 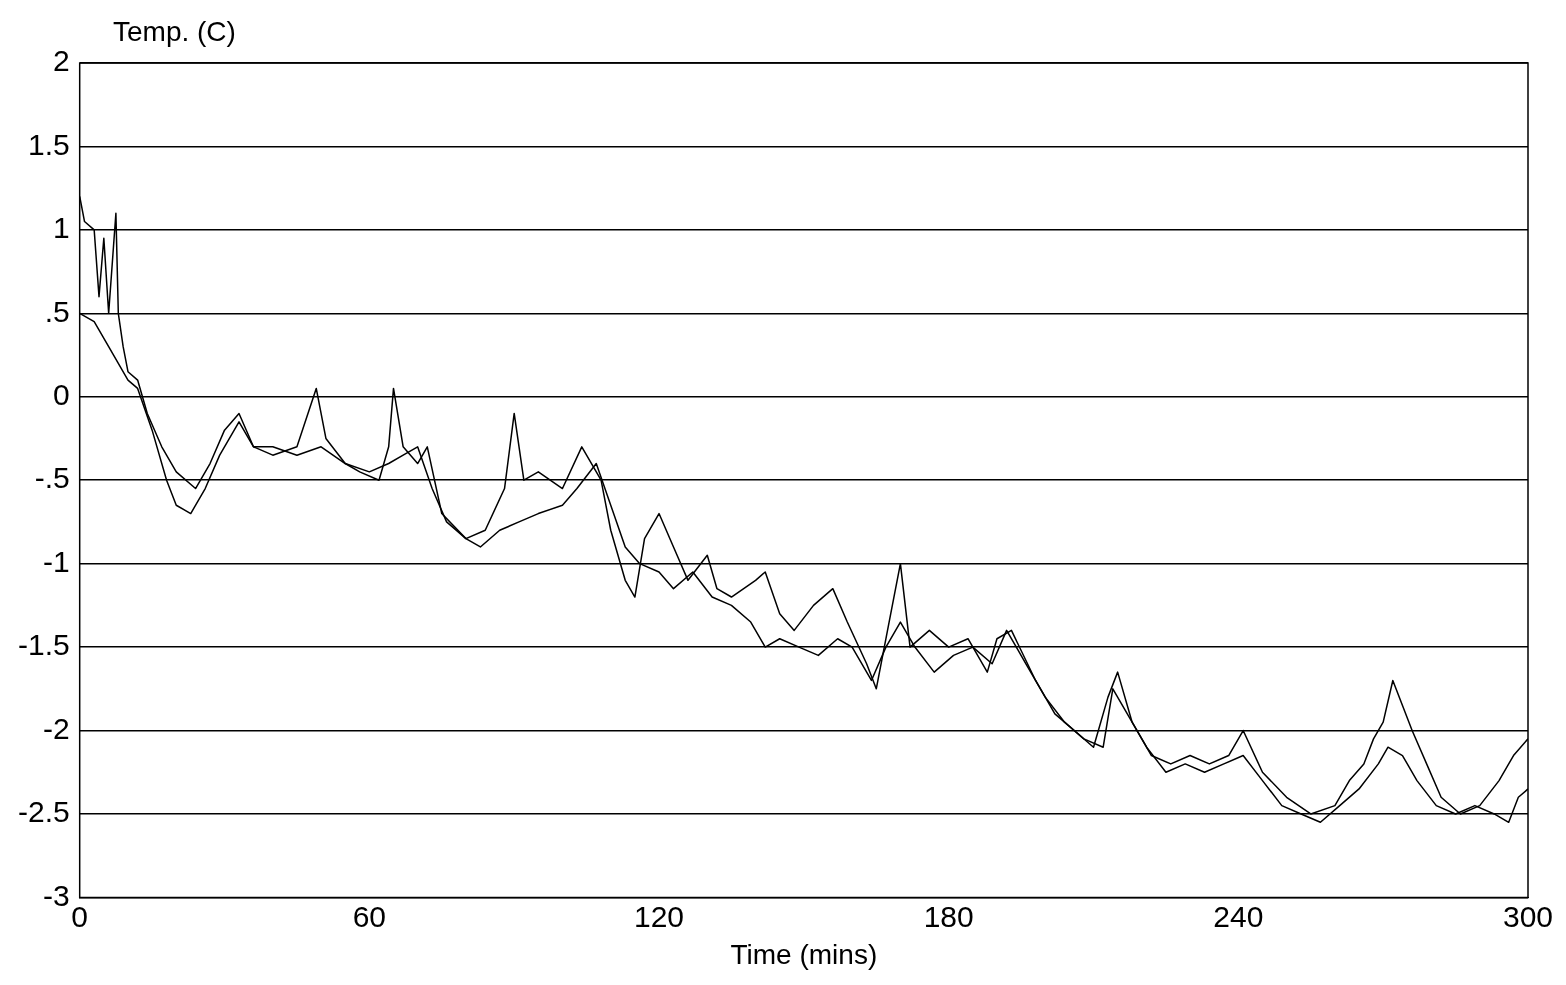 What do you see at coordinates (61, 395) in the screenshot?
I see `y-tick-label: 0` at bounding box center [61, 395].